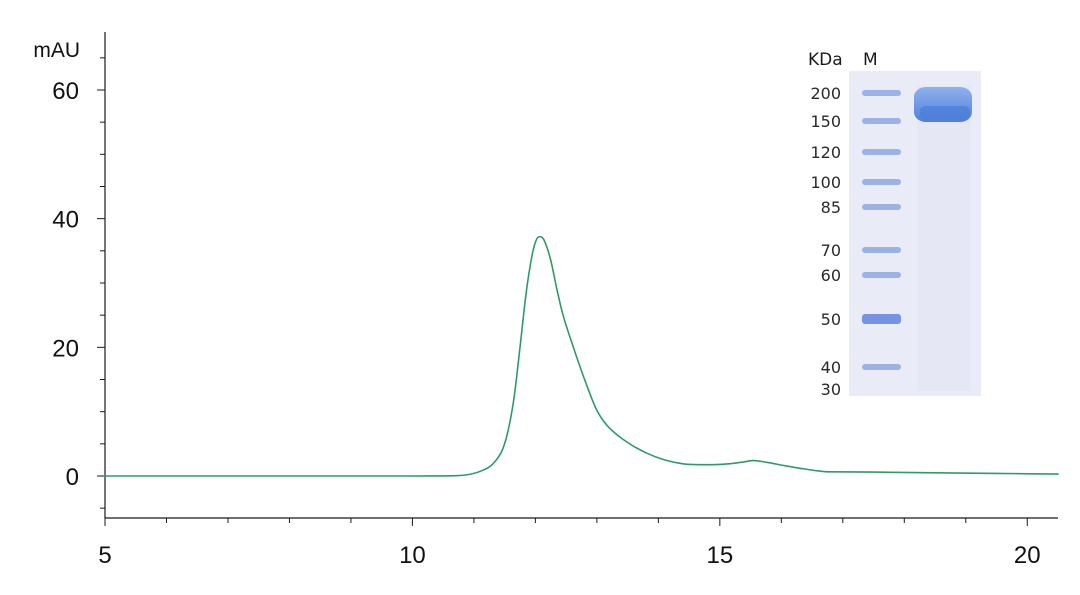  Describe the element at coordinates (56, 50) in the screenshot. I see `y-axis-label: mAU` at that location.